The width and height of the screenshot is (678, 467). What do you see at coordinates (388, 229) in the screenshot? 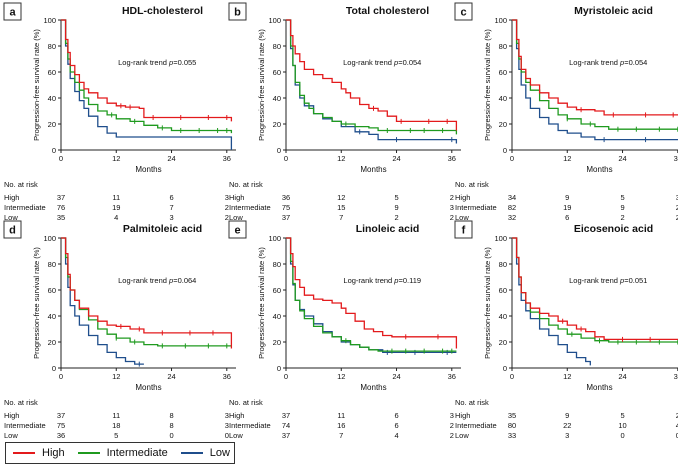
I see `panel-e-title: Linoleic acid` at bounding box center [388, 229].